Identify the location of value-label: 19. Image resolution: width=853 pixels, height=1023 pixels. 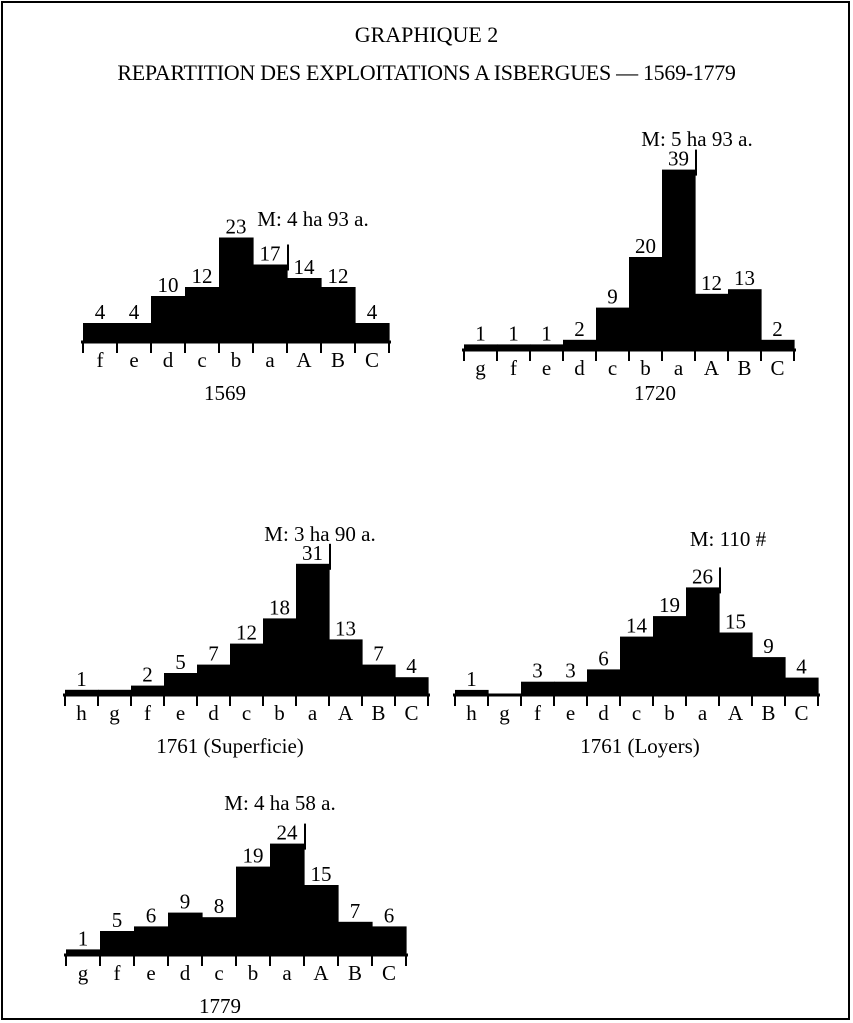
(669, 605).